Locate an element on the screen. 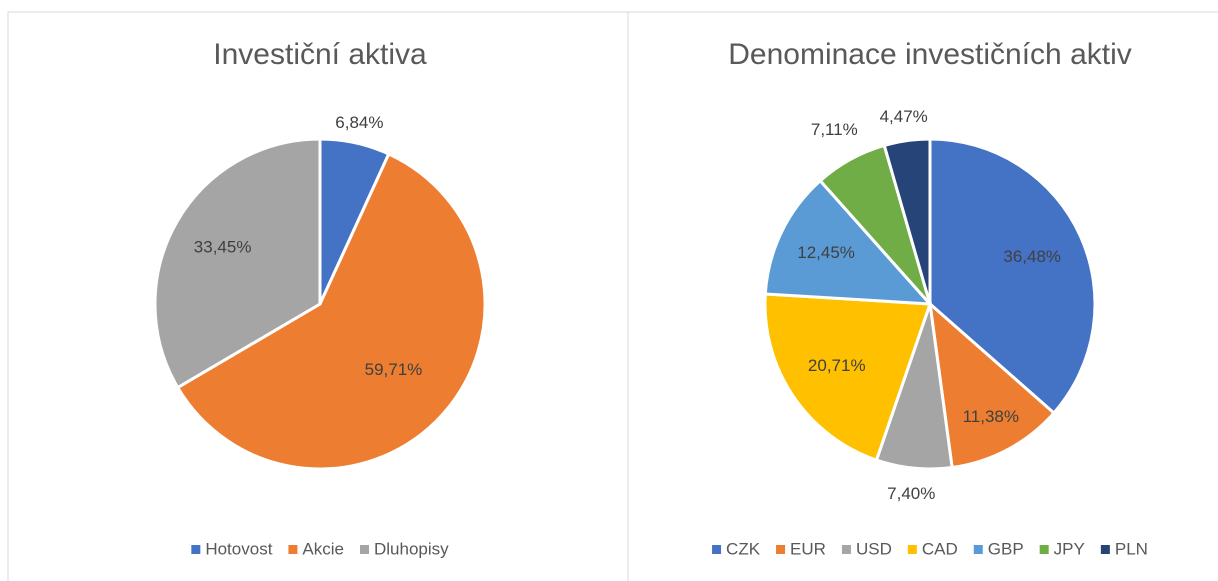 Image resolution: width=1218 pixels, height=581 pixels. legend-label: Hotovost is located at coordinates (238, 548).